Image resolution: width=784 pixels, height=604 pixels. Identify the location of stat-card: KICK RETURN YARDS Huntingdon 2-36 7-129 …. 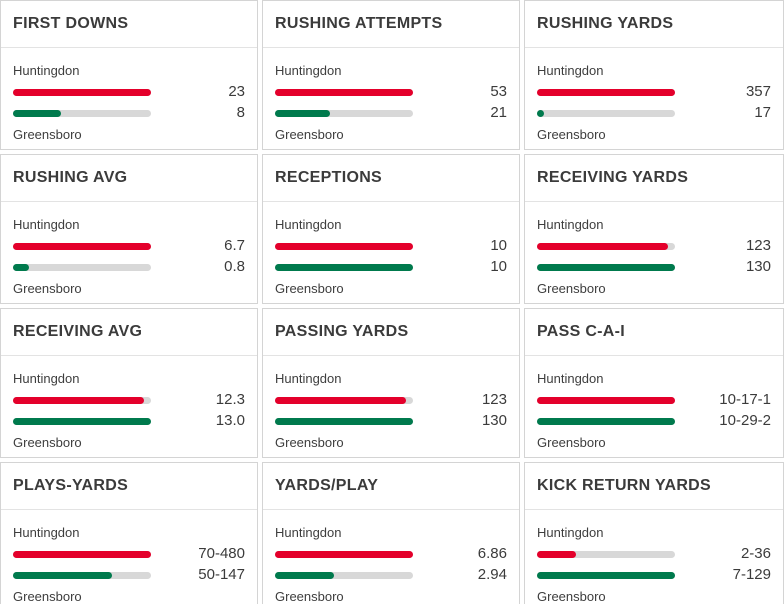
(654, 533).